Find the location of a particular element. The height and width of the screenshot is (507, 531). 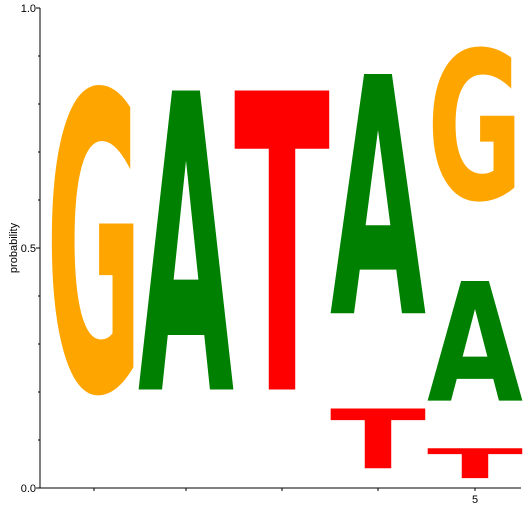

y-tick-label: 0.5 is located at coordinates (28, 249).